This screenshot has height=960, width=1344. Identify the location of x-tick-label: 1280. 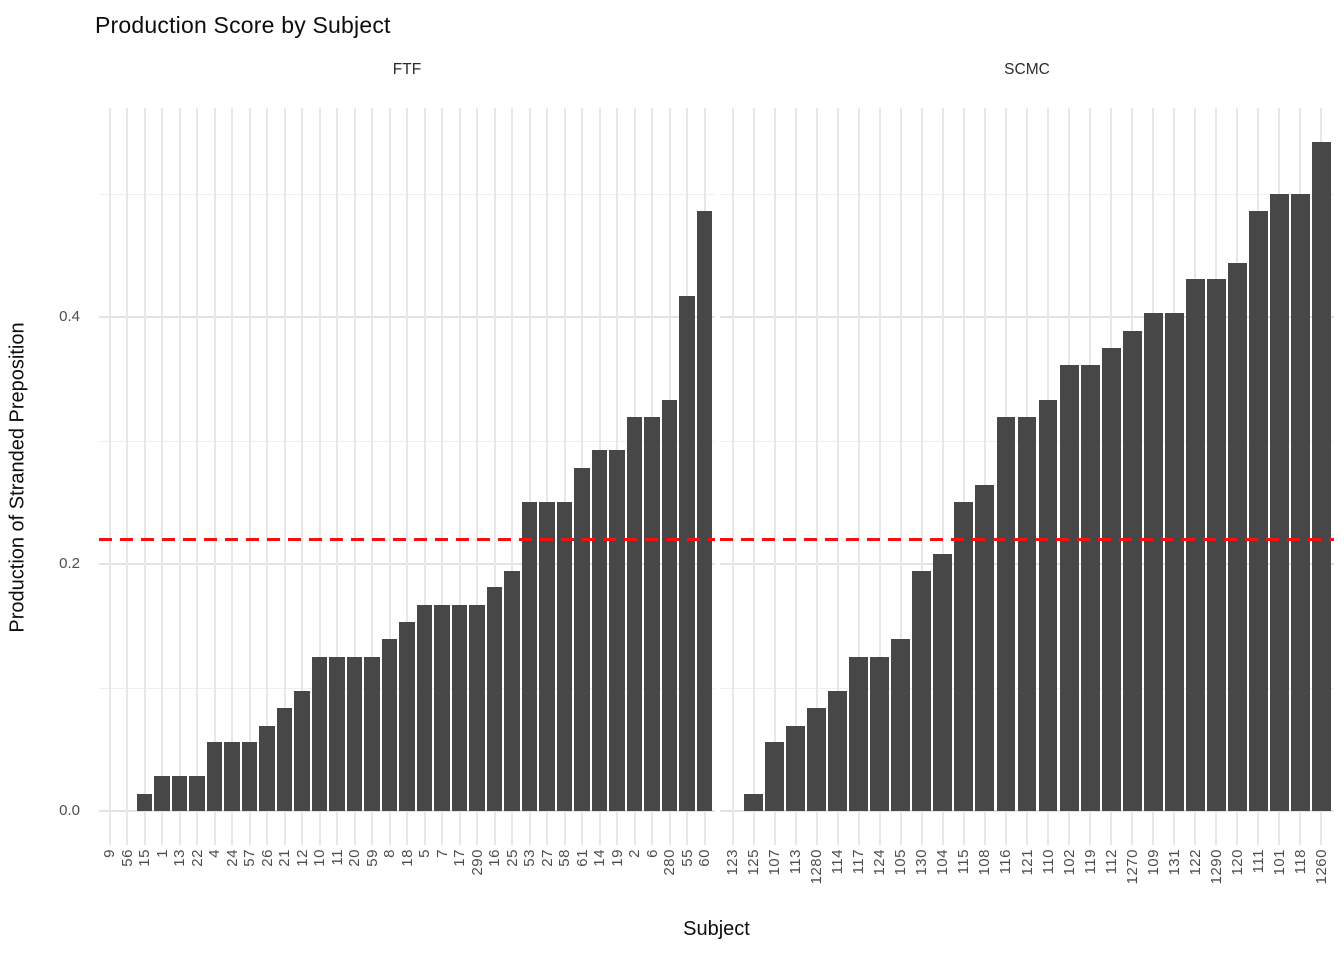
(817, 867).